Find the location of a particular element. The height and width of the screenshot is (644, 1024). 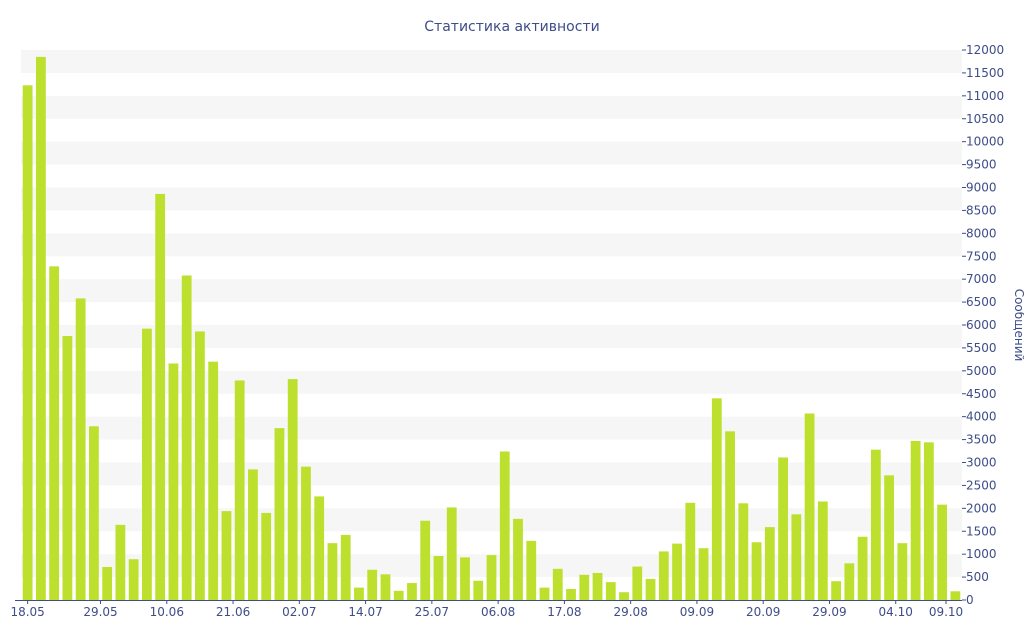

y-tick-label: 7000 is located at coordinates (981, 279).